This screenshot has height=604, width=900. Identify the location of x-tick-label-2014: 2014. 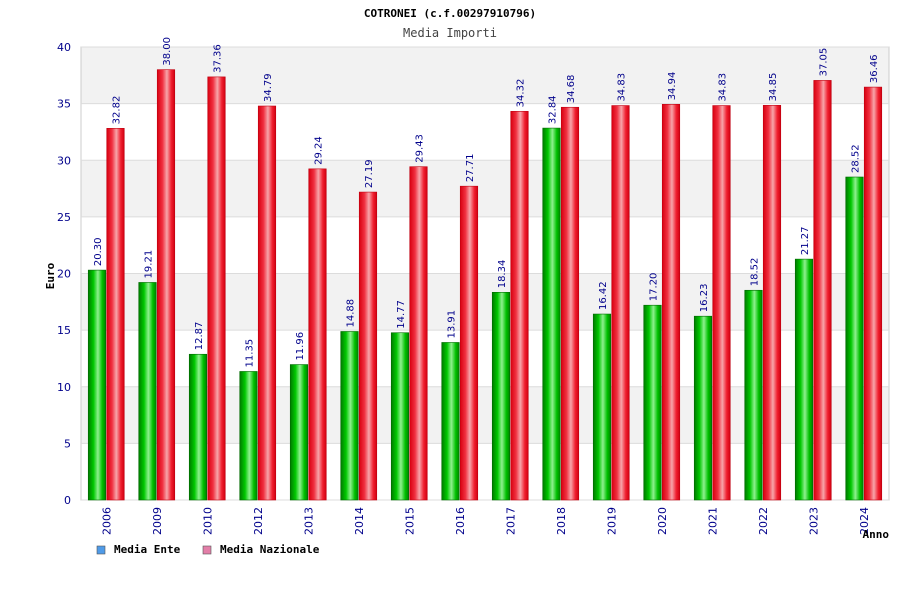
(359, 521).